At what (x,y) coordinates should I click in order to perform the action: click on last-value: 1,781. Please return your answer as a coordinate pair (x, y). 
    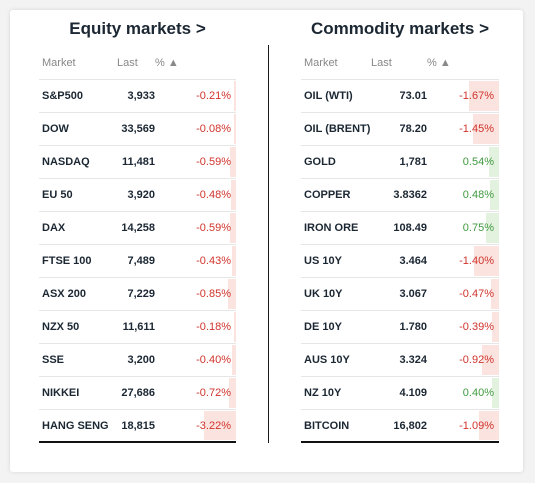
    Looking at the image, I should click on (413, 162).